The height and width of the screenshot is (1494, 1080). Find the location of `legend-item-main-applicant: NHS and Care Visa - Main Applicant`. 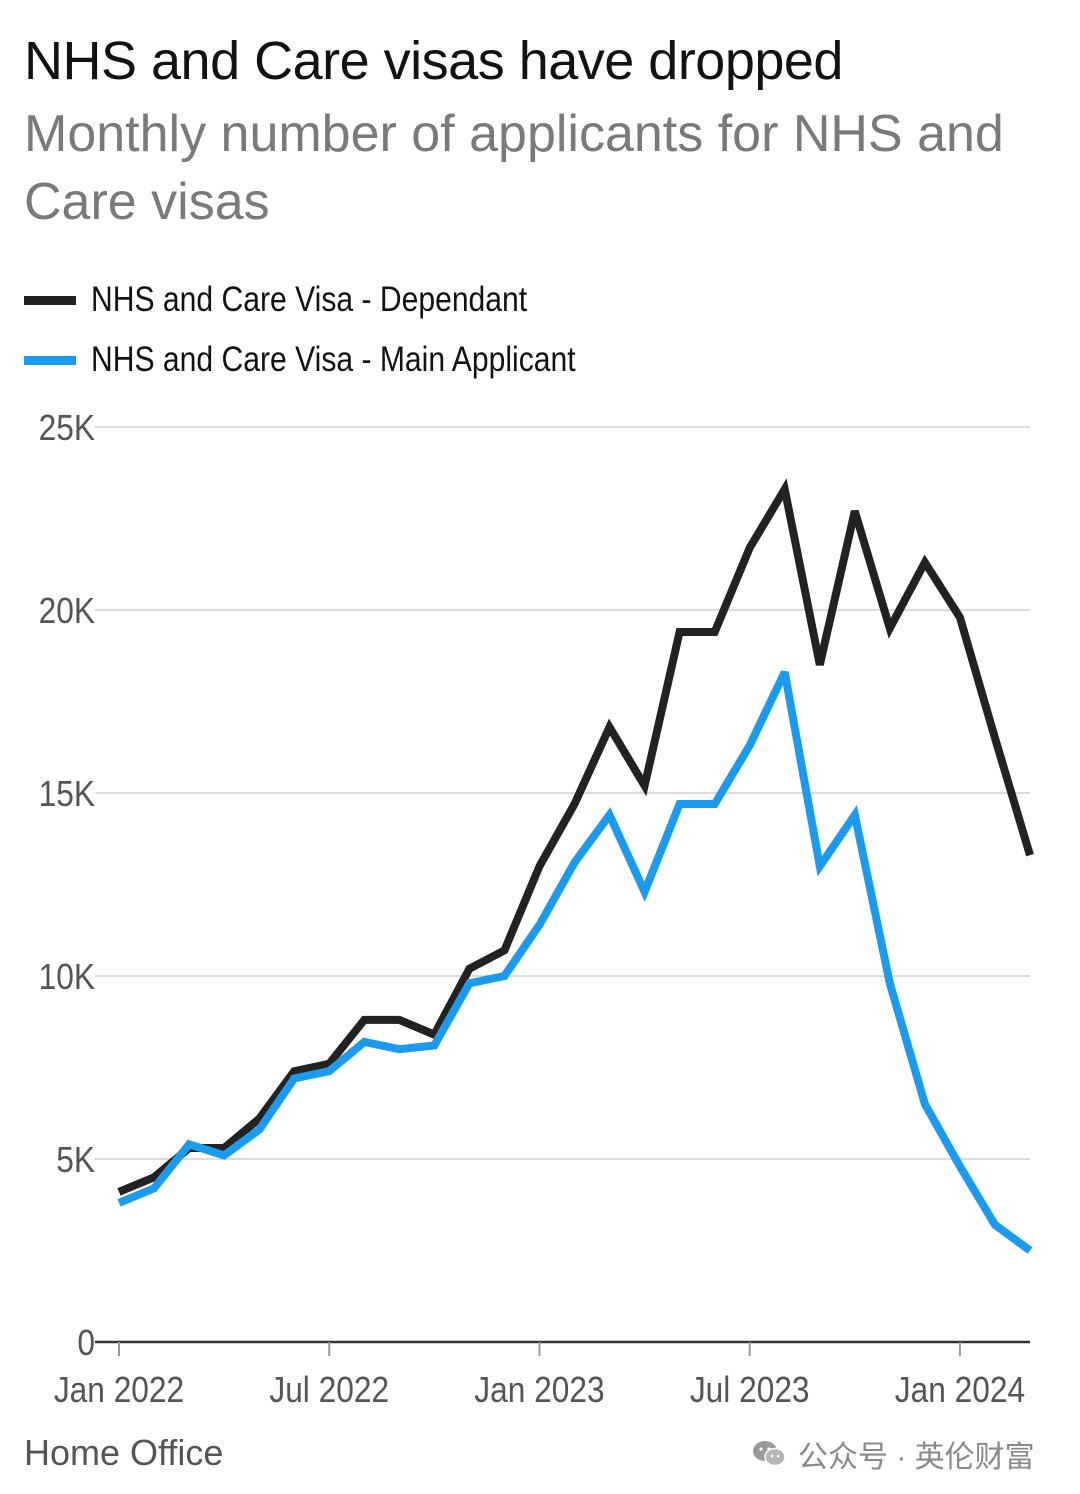

legend-item-main-applicant: NHS and Care Visa - Main Applicant is located at coordinates (339, 360).